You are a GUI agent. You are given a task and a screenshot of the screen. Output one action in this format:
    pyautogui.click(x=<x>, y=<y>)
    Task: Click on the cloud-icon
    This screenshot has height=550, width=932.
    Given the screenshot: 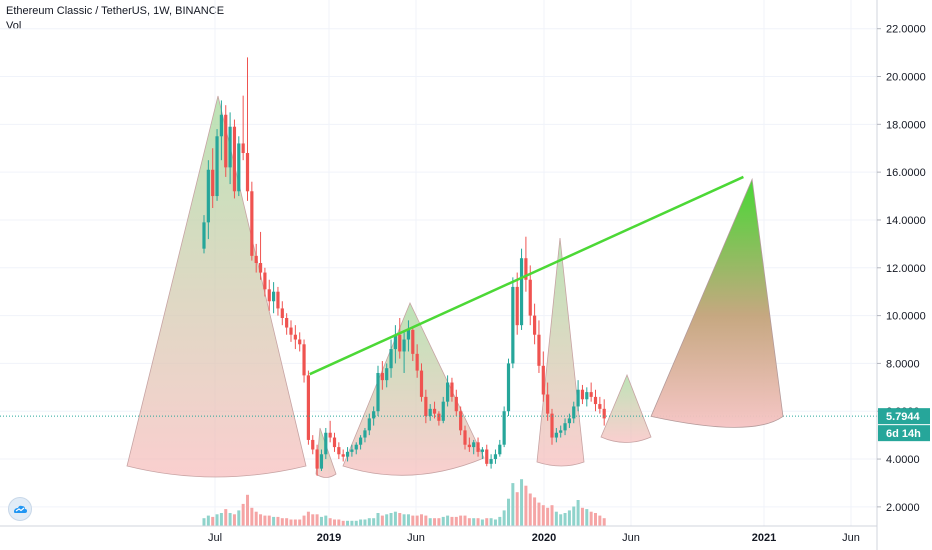 What is the action you would take?
    pyautogui.click(x=20, y=509)
    